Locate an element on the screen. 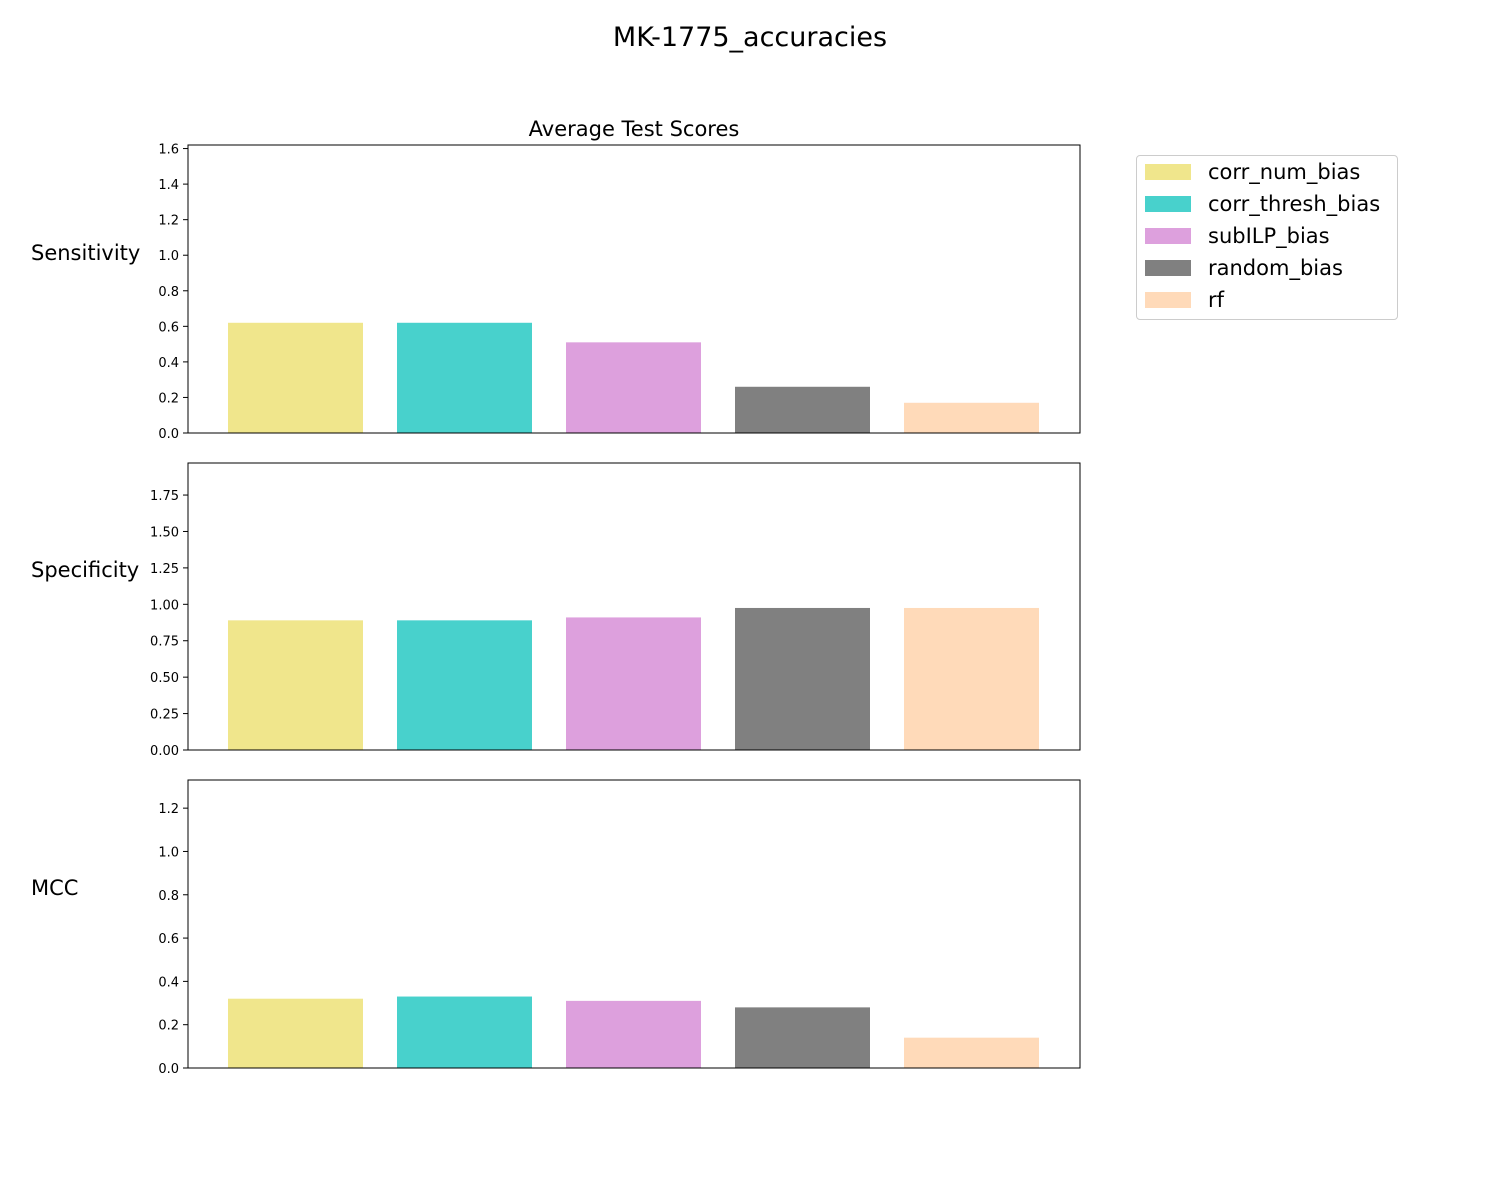 Image resolution: width=1500 pixels, height=1200 pixels. legend-item: rf is located at coordinates (1184, 300).